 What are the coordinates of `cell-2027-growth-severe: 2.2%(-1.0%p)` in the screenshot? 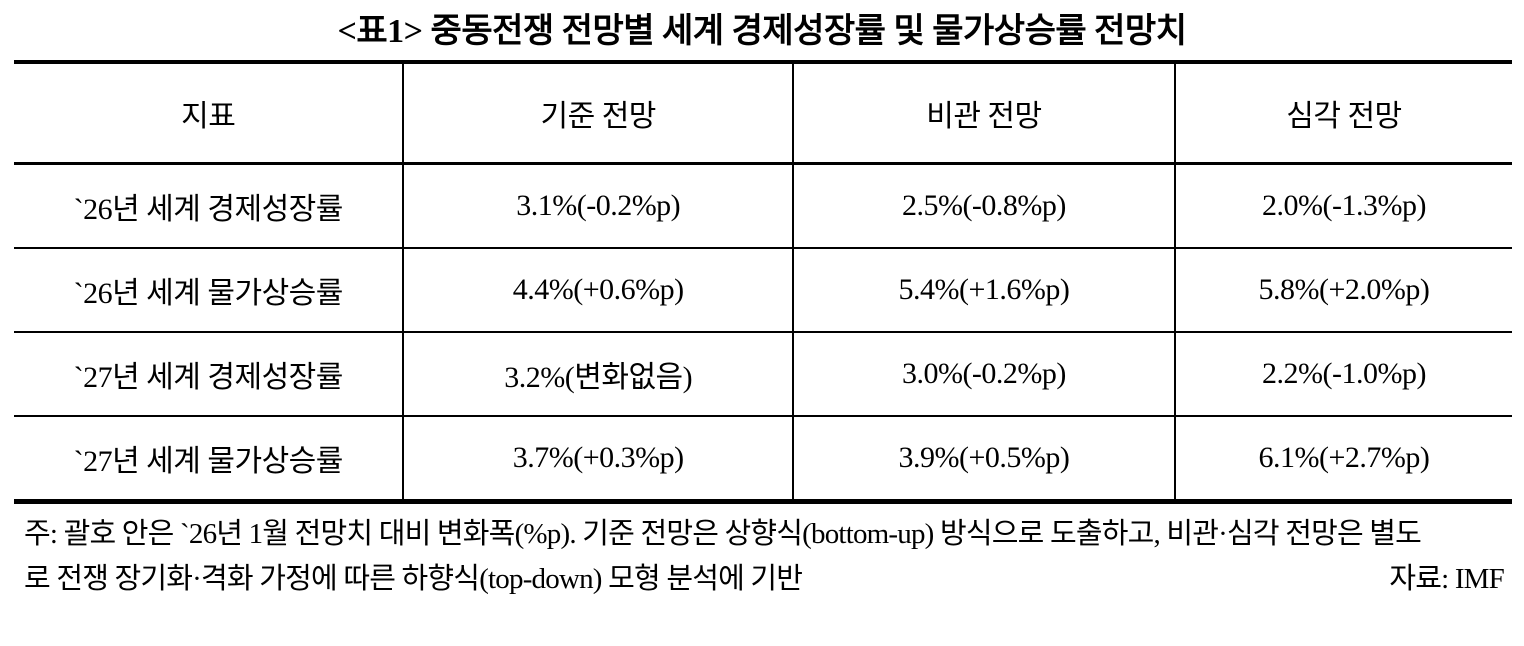 It's located at (1343, 375).